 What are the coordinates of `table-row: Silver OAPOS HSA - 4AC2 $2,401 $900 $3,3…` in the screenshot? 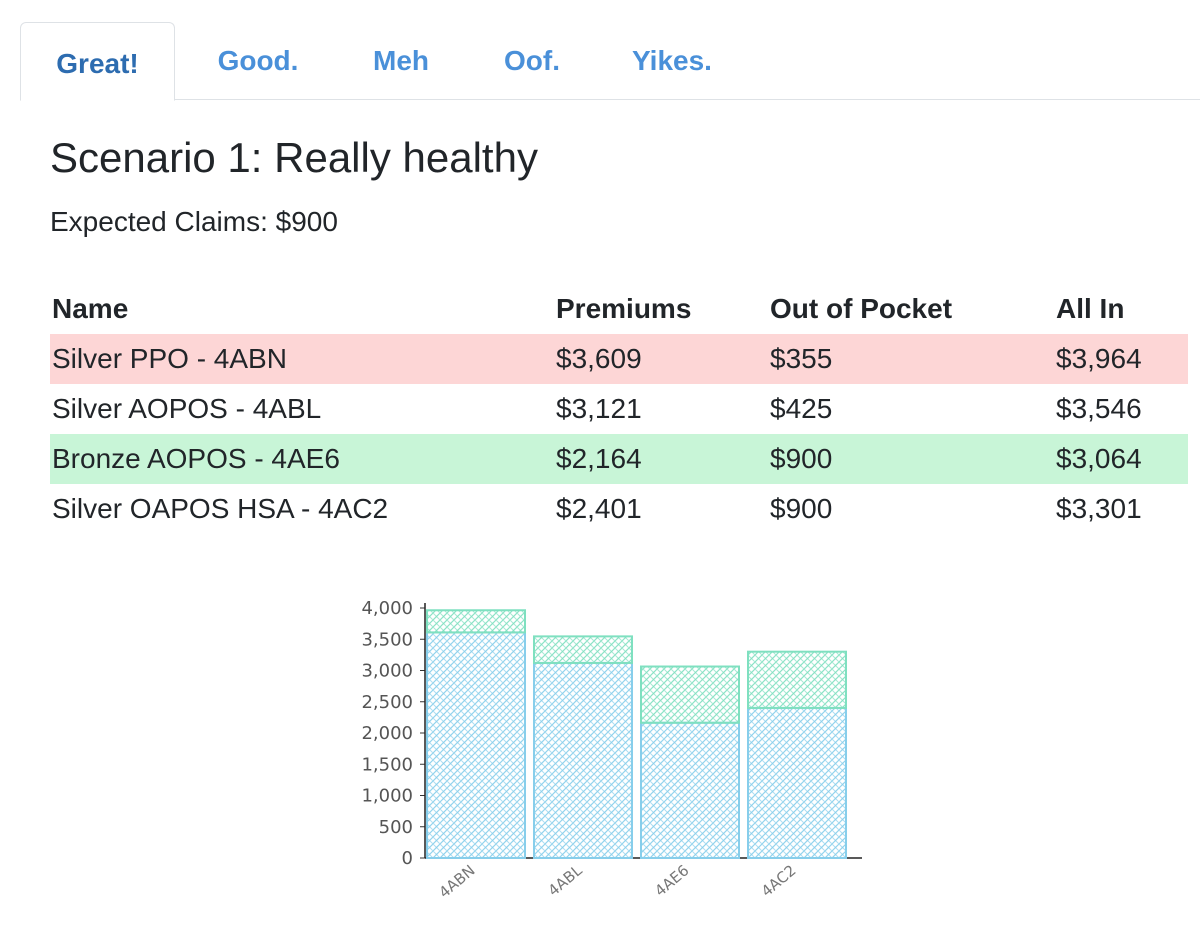 It's located at (619, 509).